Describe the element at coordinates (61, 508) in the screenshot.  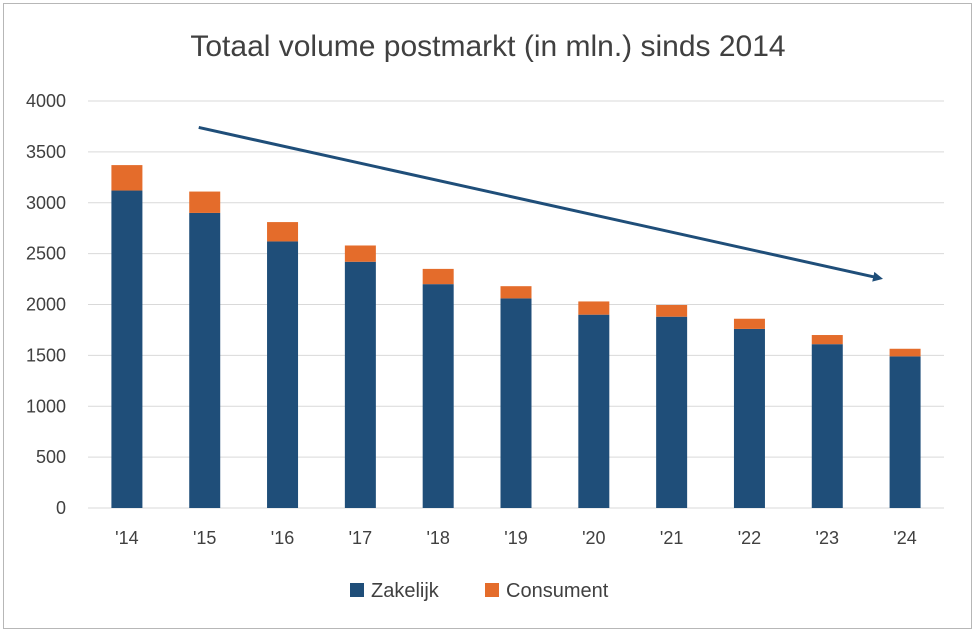
I see `y-tick-label: 0` at that location.